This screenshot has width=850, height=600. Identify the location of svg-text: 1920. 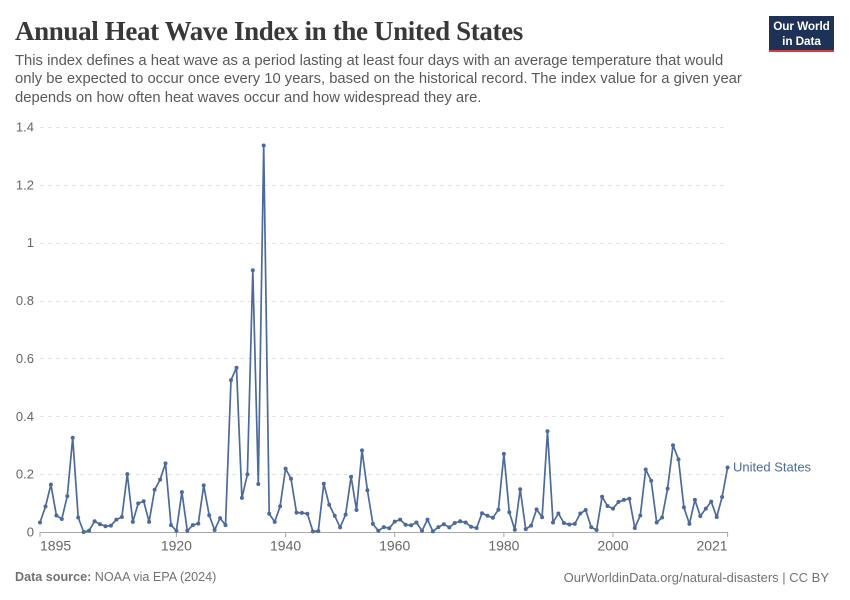
(176, 546).